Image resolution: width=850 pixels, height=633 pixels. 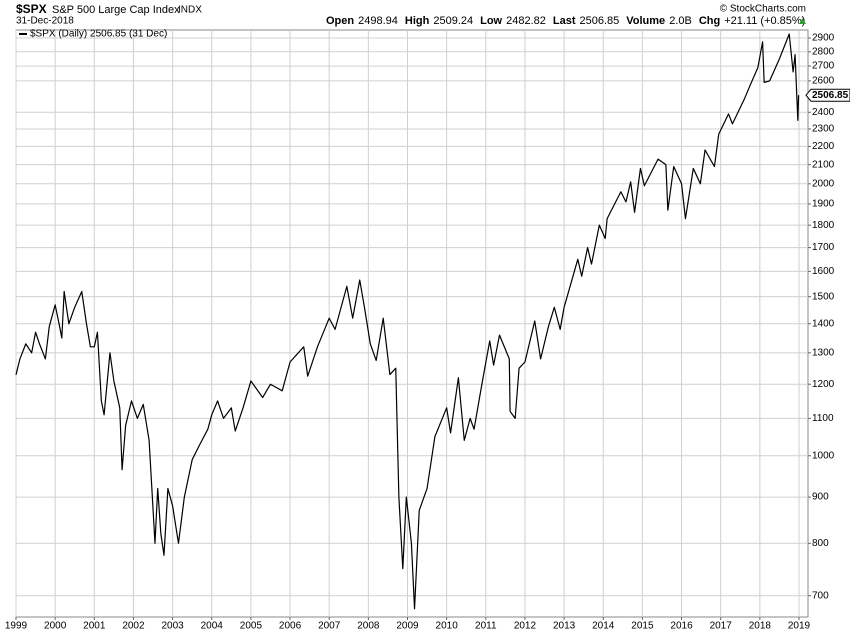 I want to click on y-tick-label: 2800, so click(x=823, y=51).